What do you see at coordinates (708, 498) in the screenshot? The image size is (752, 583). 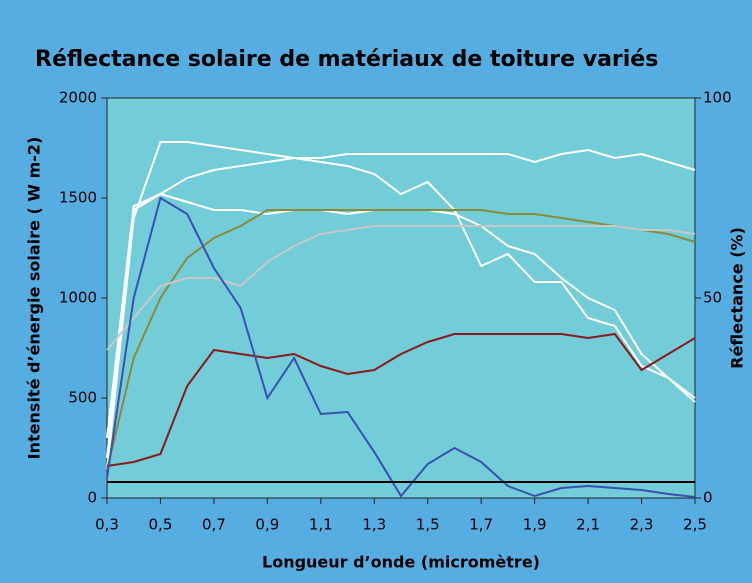 I see `y2-tick-label: 0` at bounding box center [708, 498].